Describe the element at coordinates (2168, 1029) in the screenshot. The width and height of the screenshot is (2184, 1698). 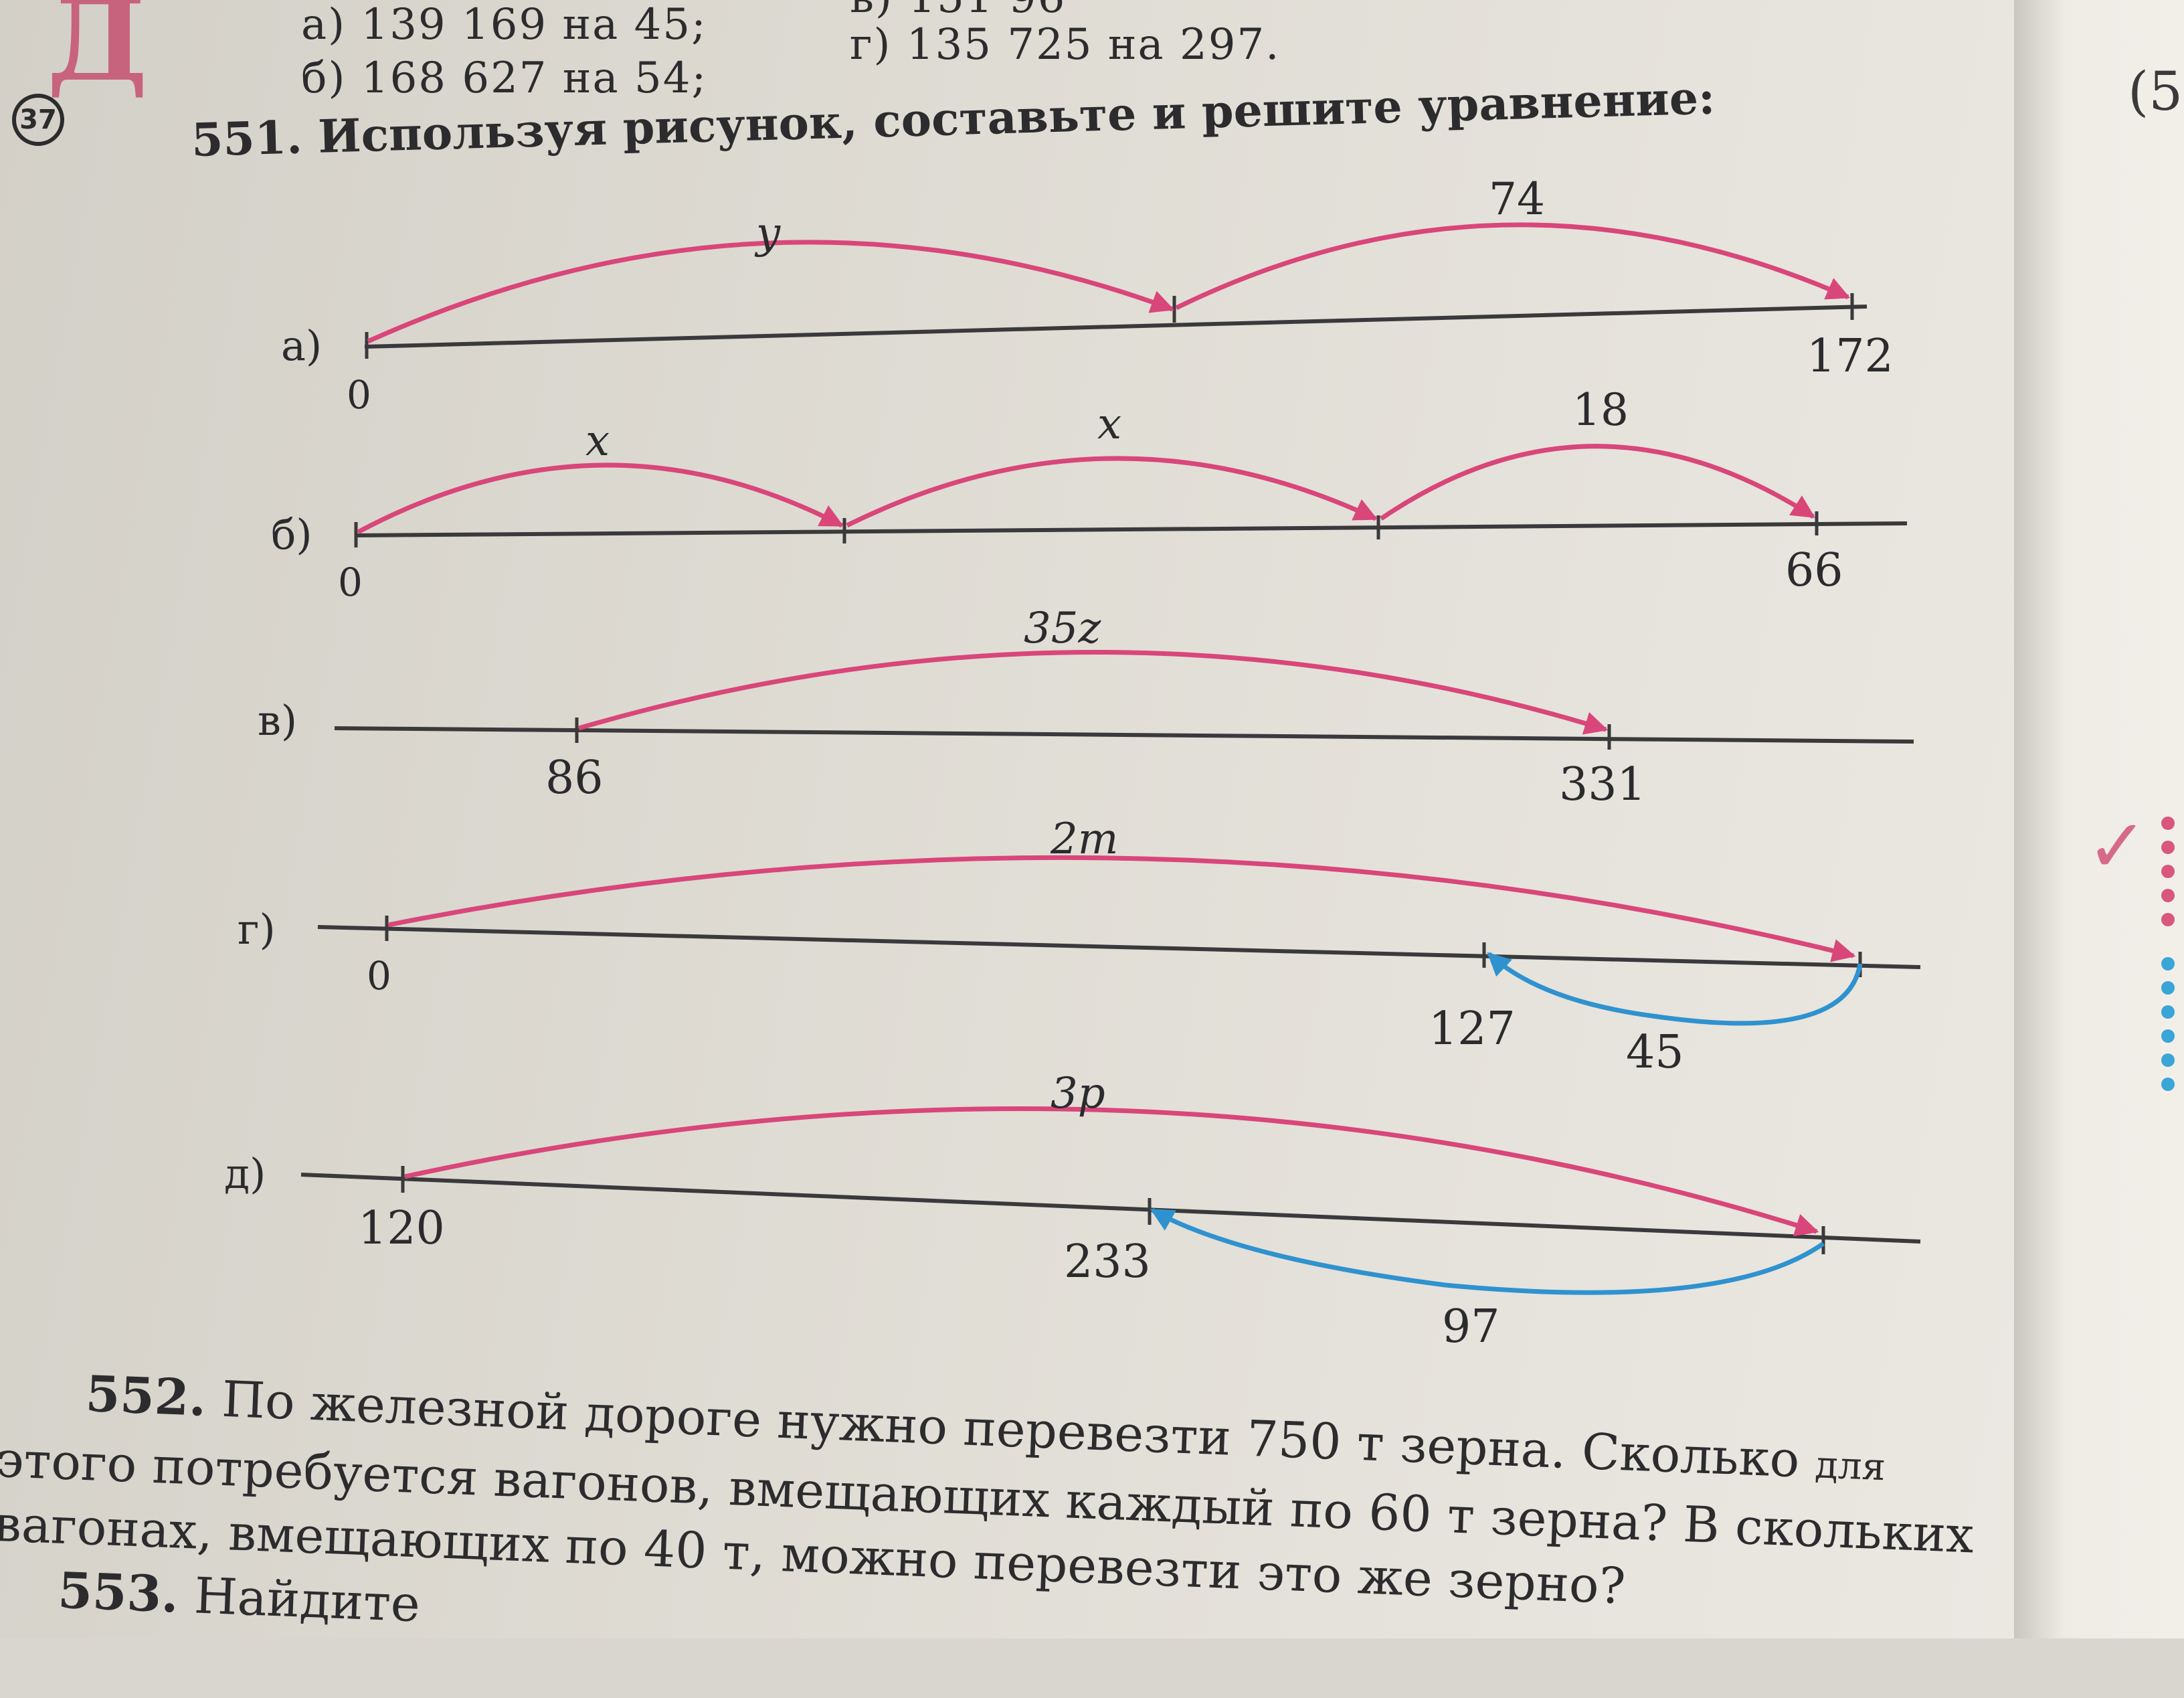
I see `blue-dots-decoration` at that location.